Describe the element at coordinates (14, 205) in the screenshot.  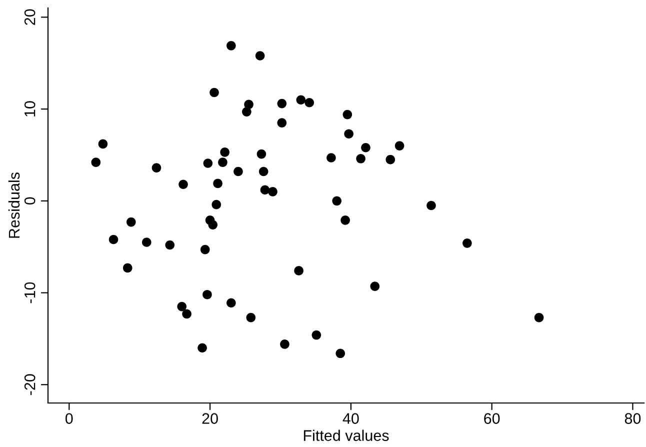
I see `y-axis-title: Residuals` at that location.